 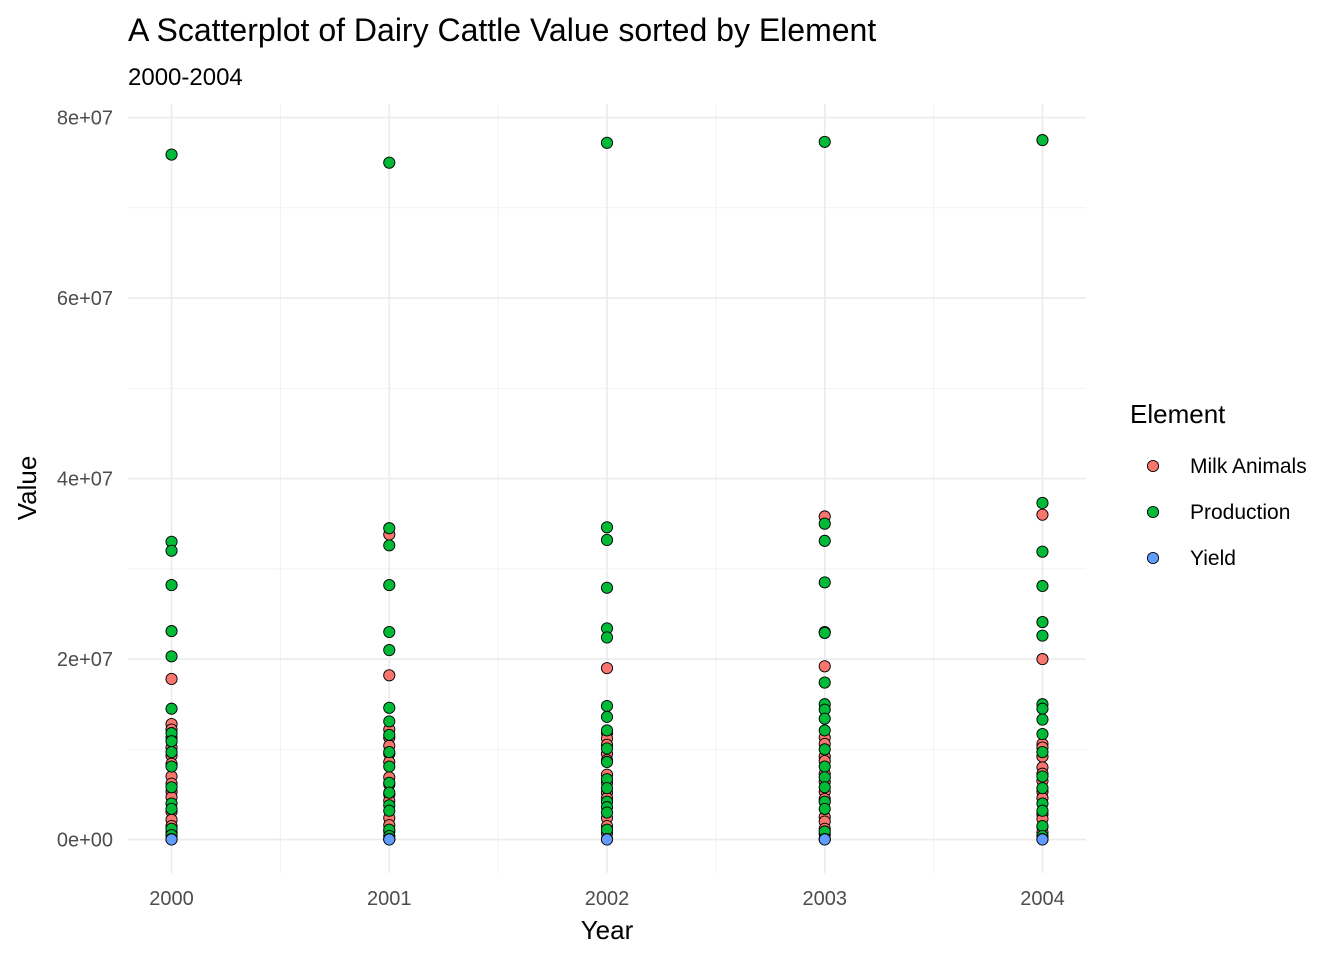 What do you see at coordinates (607, 930) in the screenshot?
I see `x-axis-title: Year` at bounding box center [607, 930].